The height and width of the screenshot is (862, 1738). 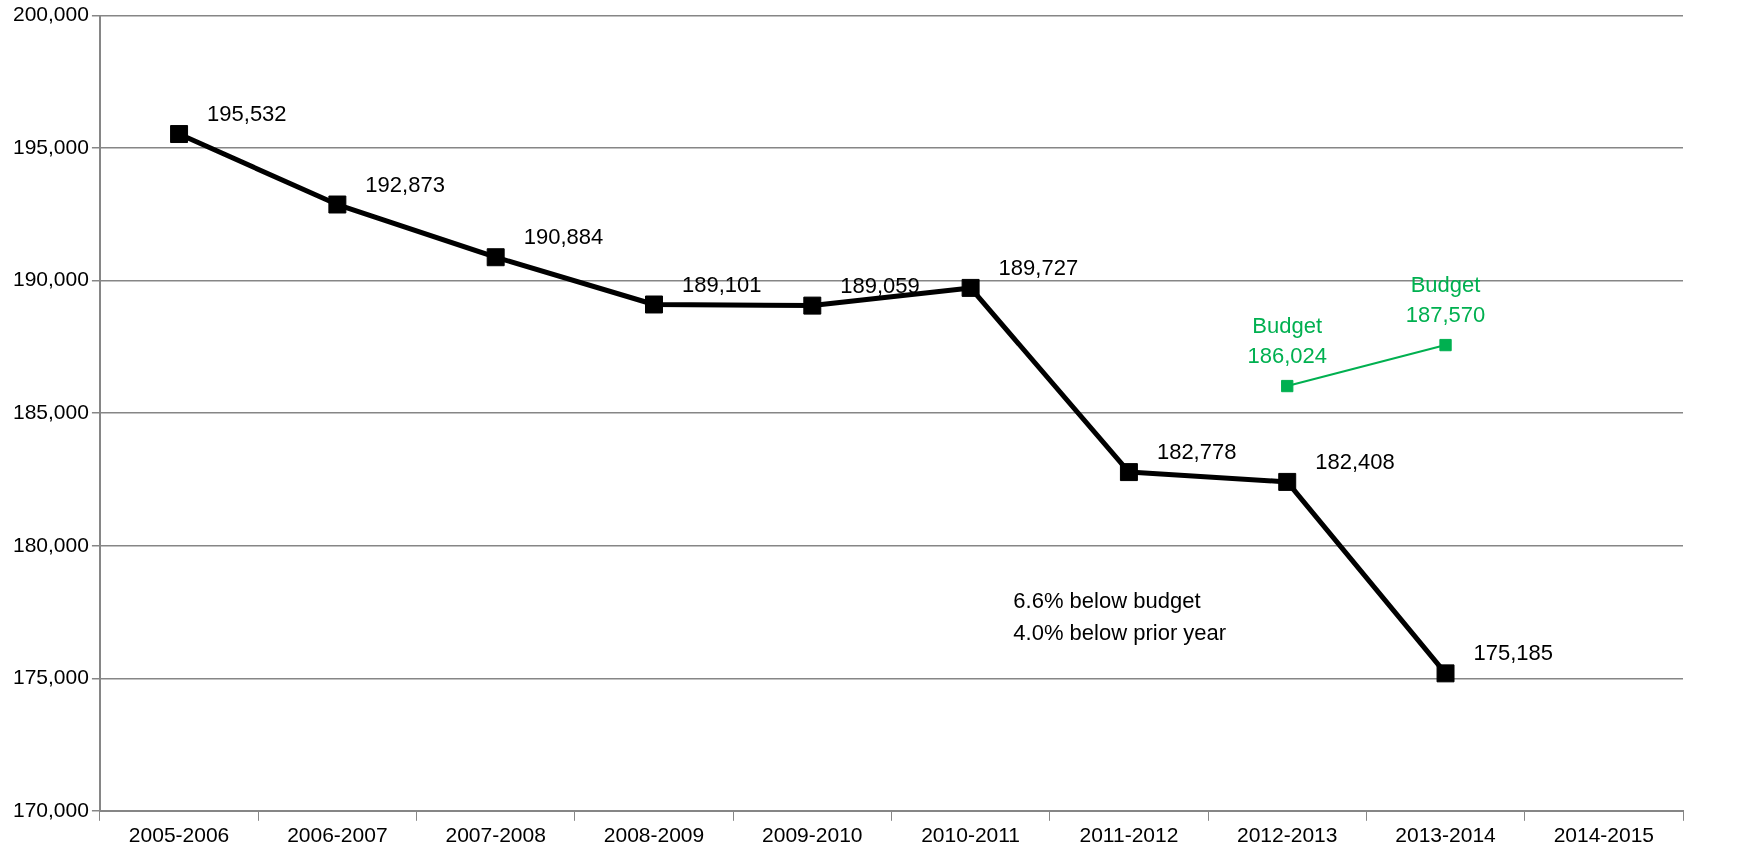 What do you see at coordinates (50, 544) in the screenshot?
I see `y-tick-label: 180,000` at bounding box center [50, 544].